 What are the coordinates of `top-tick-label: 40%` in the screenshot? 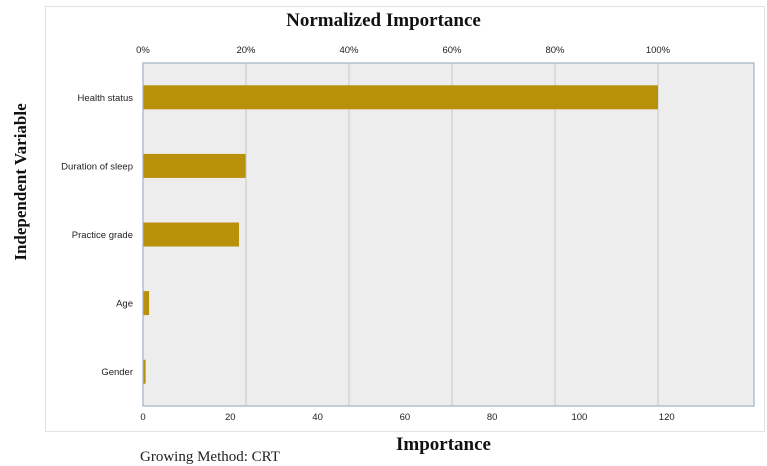 It's located at (349, 50).